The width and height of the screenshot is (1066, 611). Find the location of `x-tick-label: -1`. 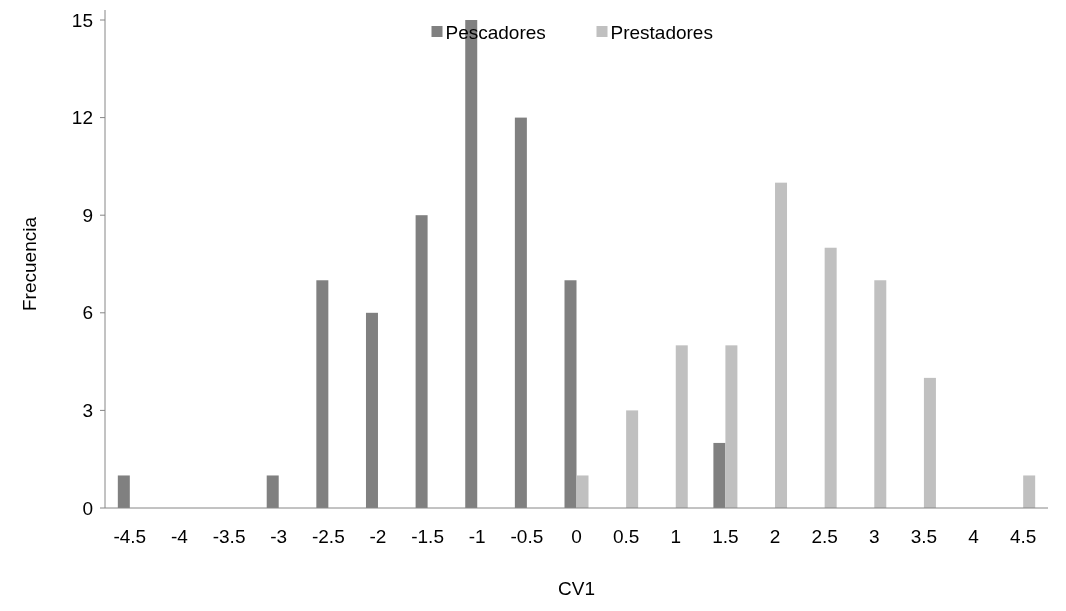

x-tick-label: -1 is located at coordinates (477, 536).